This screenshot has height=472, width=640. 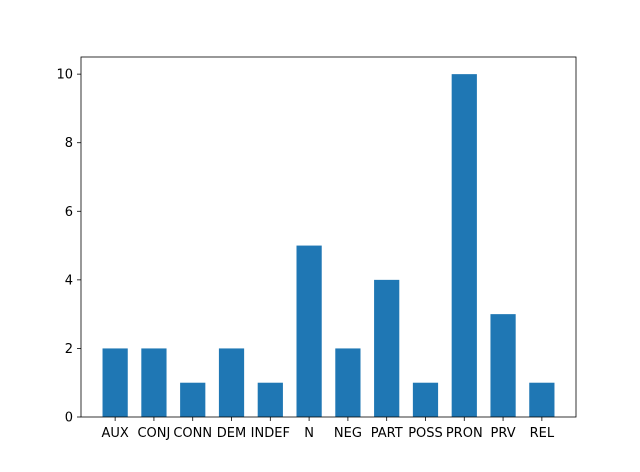 I want to click on y-tick-label: 2, so click(x=69, y=349).